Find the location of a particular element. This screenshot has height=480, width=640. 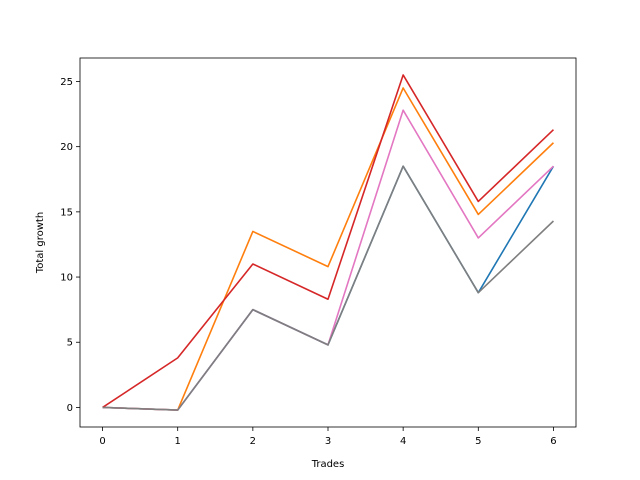

y-tick-label-1: 5 is located at coordinates (70, 343).